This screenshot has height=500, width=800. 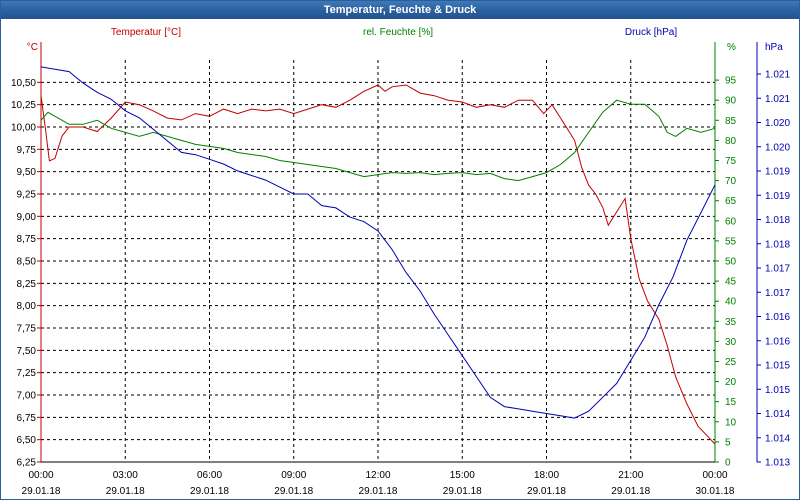 What do you see at coordinates (731, 201) in the screenshot?
I see `humidity-tick-label: 65` at bounding box center [731, 201].